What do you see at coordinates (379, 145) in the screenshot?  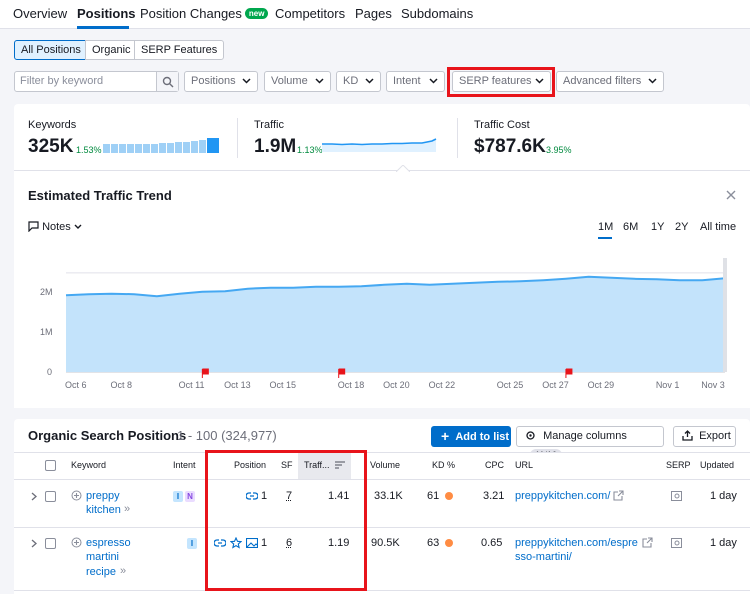 I see `traffic-line-sparkline` at bounding box center [379, 145].